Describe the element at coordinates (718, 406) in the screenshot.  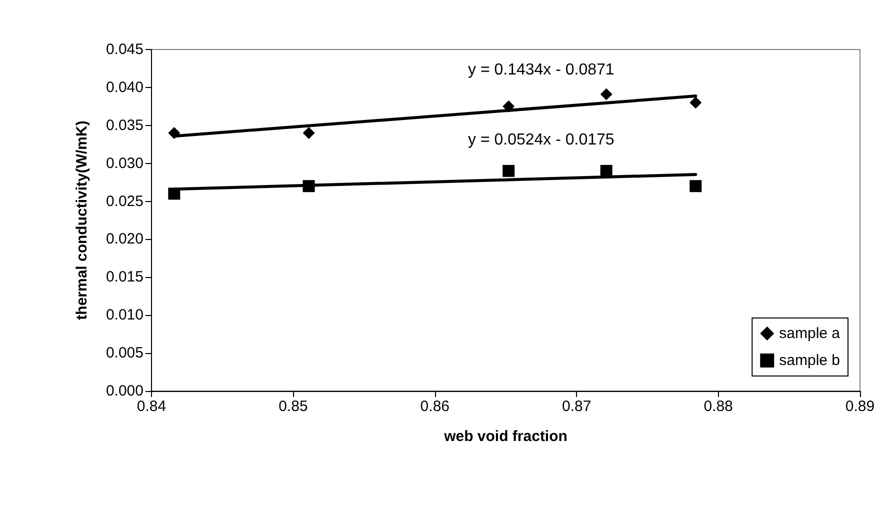
I see `x-tick-label: 0.88` at that location.